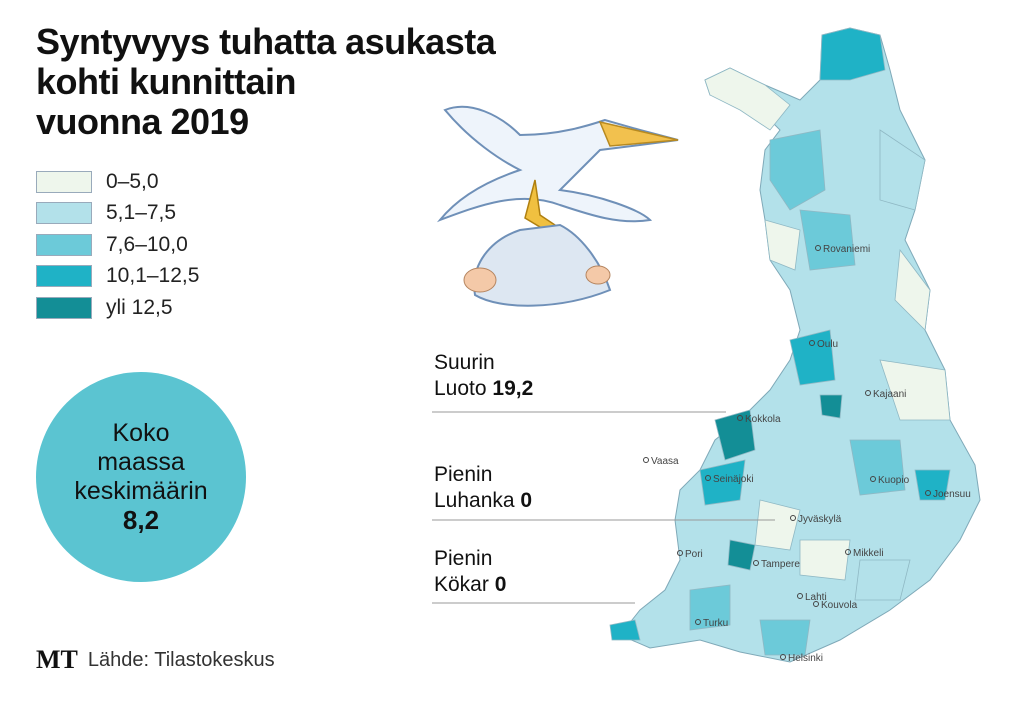 The width and height of the screenshot is (1019, 702). Describe the element at coordinates (557, 206) in the screenshot. I see `stork` at that location.